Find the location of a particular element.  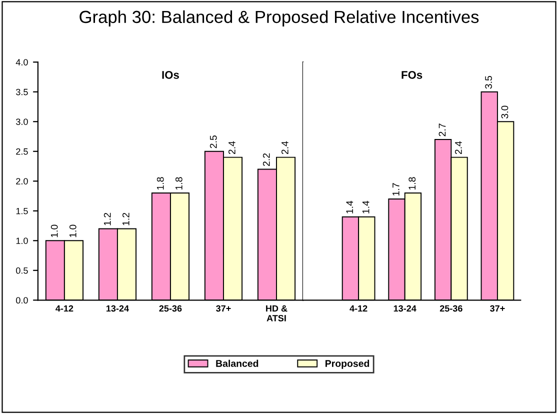

y-tick-label: 0.0 is located at coordinates (22, 300).